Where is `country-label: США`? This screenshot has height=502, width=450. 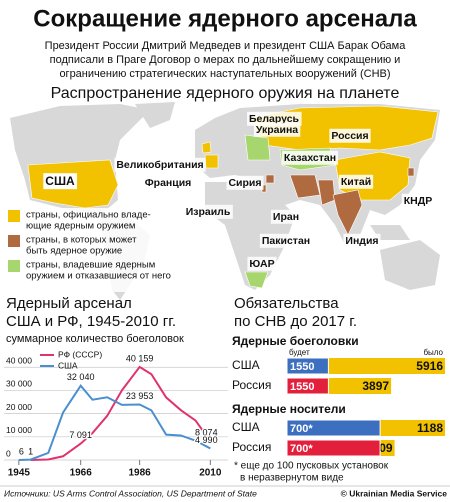
country-label: США is located at coordinates (60, 181).